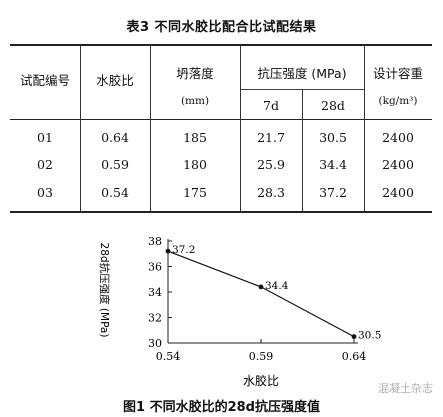 The width and height of the screenshot is (443, 417). Describe the element at coordinates (271, 105) in the screenshot. I see `header-7d: 7d` at that location.